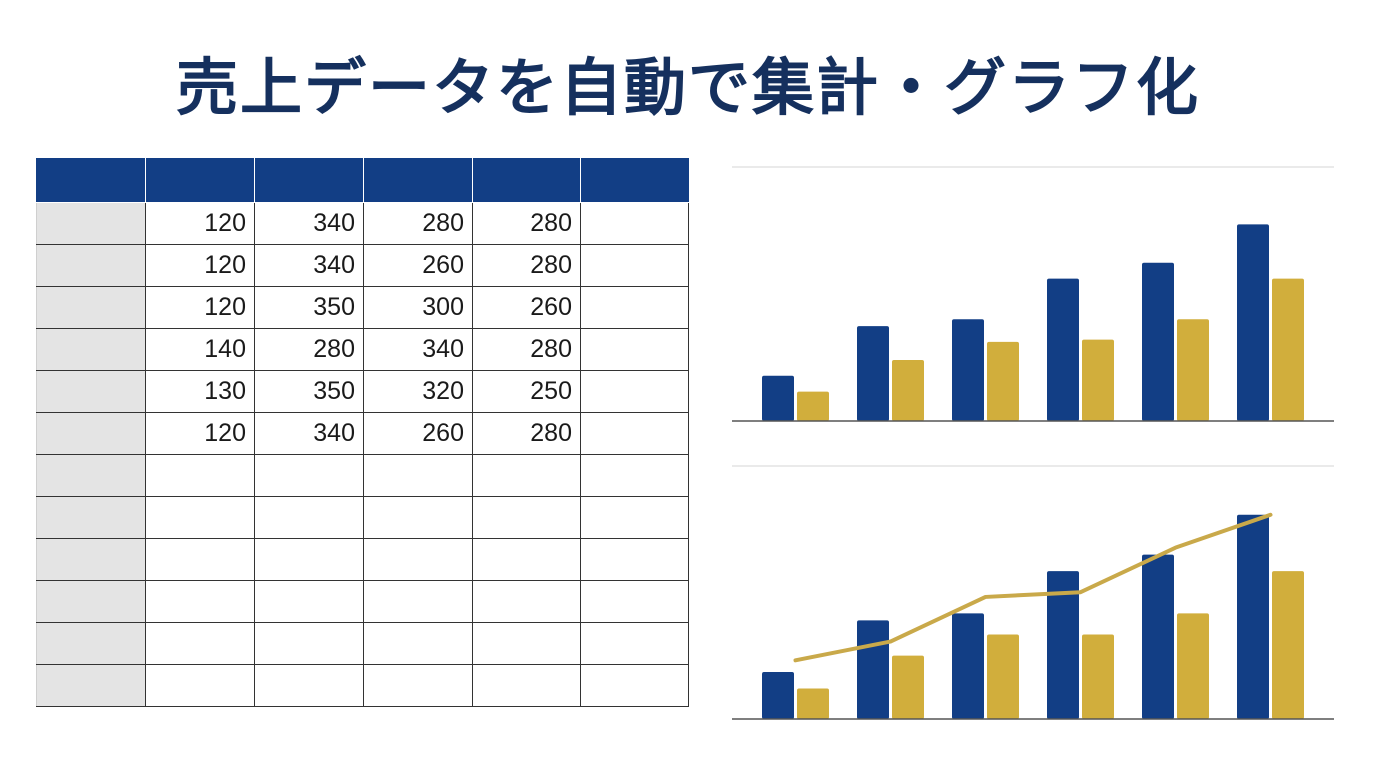  Describe the element at coordinates (200, 391) in the screenshot. I see `table-cell: 130` at that location.